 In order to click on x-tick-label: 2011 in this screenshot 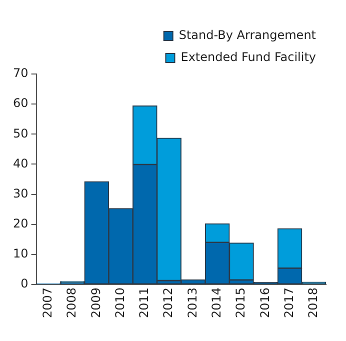, I will do `click(144, 302)`.